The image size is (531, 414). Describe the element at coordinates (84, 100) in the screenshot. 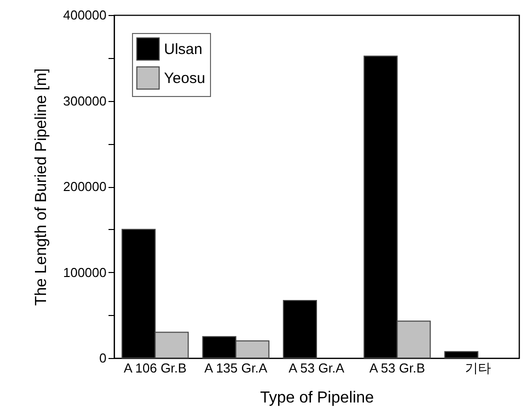

I see `y-tick-label: 300000` at that location.